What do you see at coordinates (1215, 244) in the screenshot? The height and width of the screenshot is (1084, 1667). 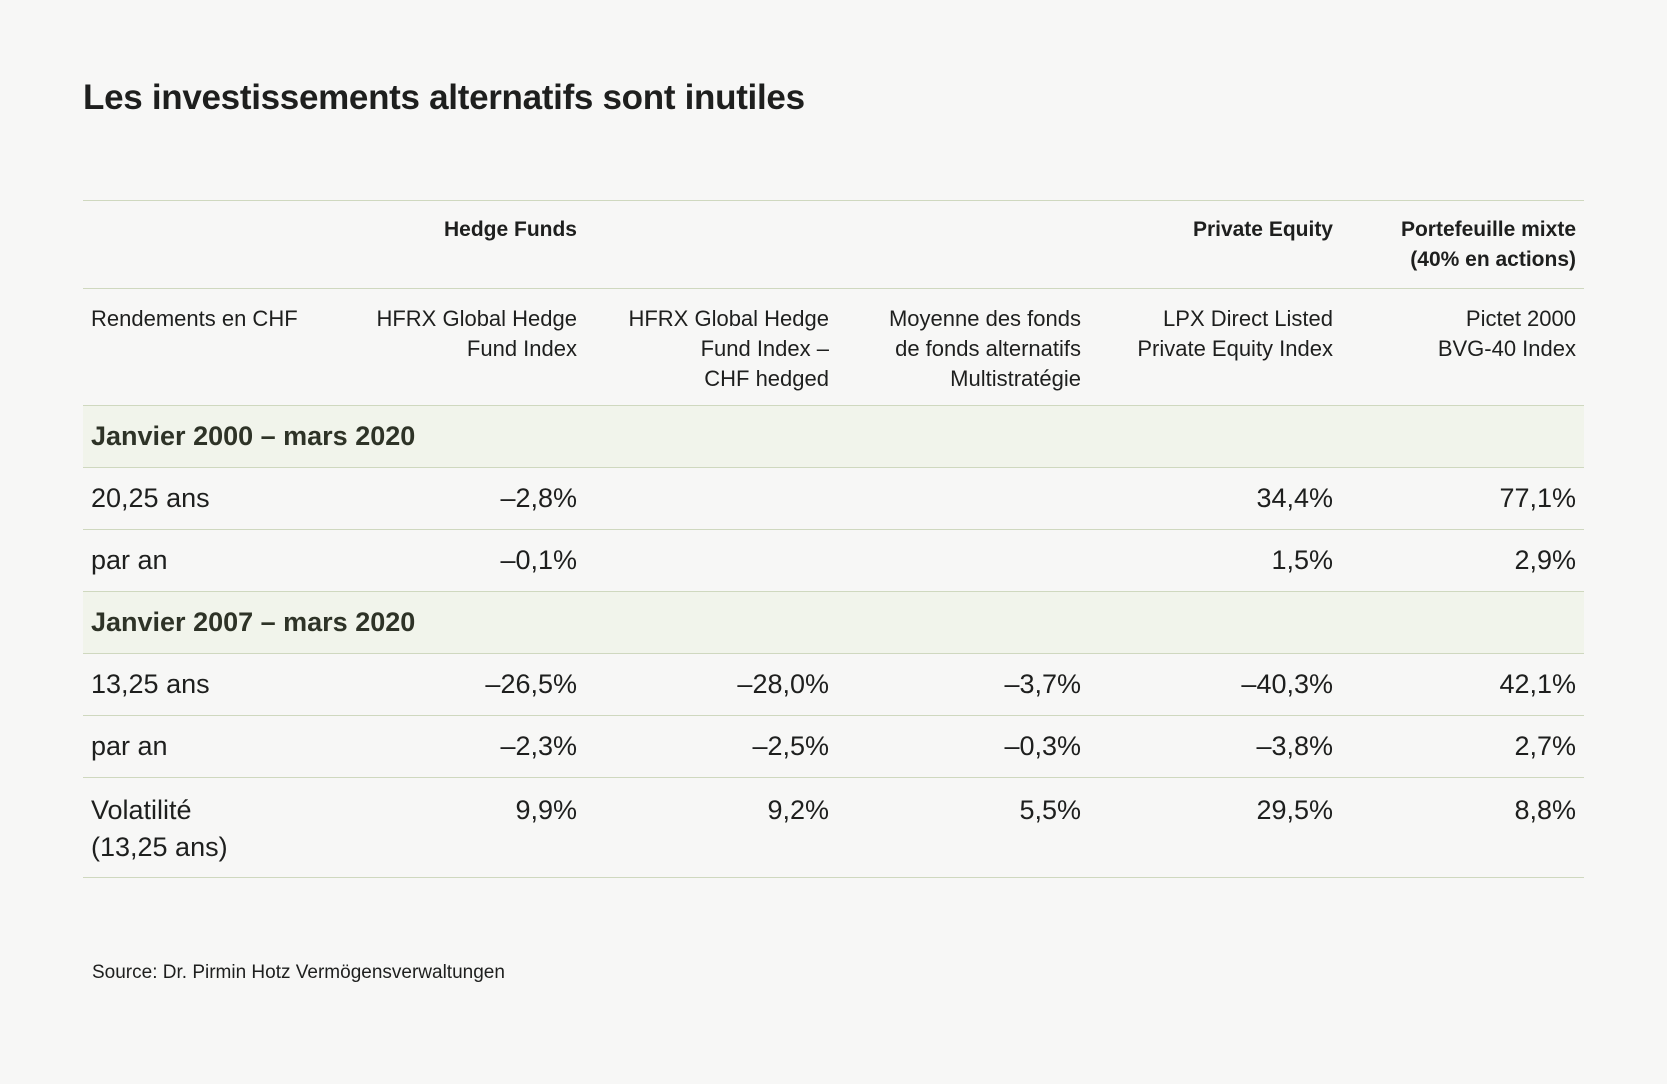 I see `group-header-private-equity: Private Equity` at bounding box center [1215, 244].